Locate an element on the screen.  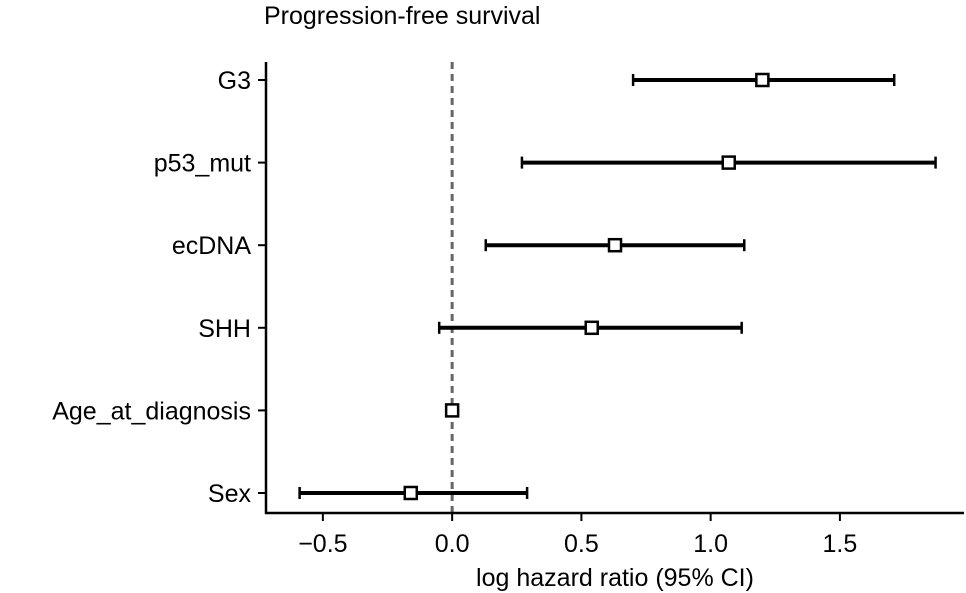
estimate-marker-G3 is located at coordinates (762, 80).